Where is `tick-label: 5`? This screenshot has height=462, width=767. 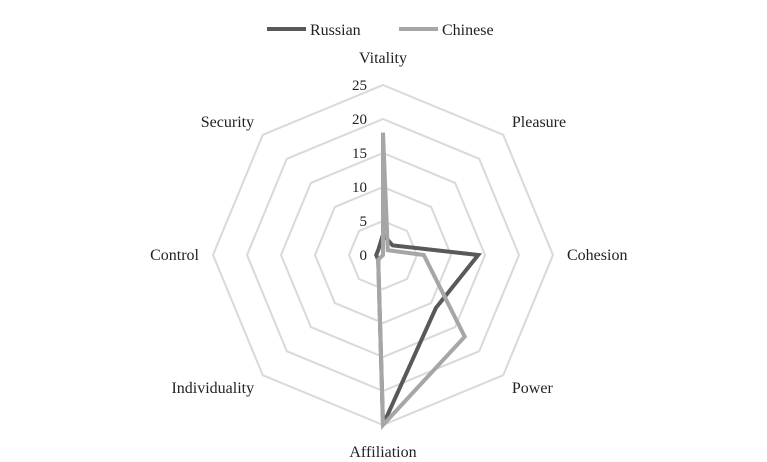
tick-label: 5 is located at coordinates (364, 222).